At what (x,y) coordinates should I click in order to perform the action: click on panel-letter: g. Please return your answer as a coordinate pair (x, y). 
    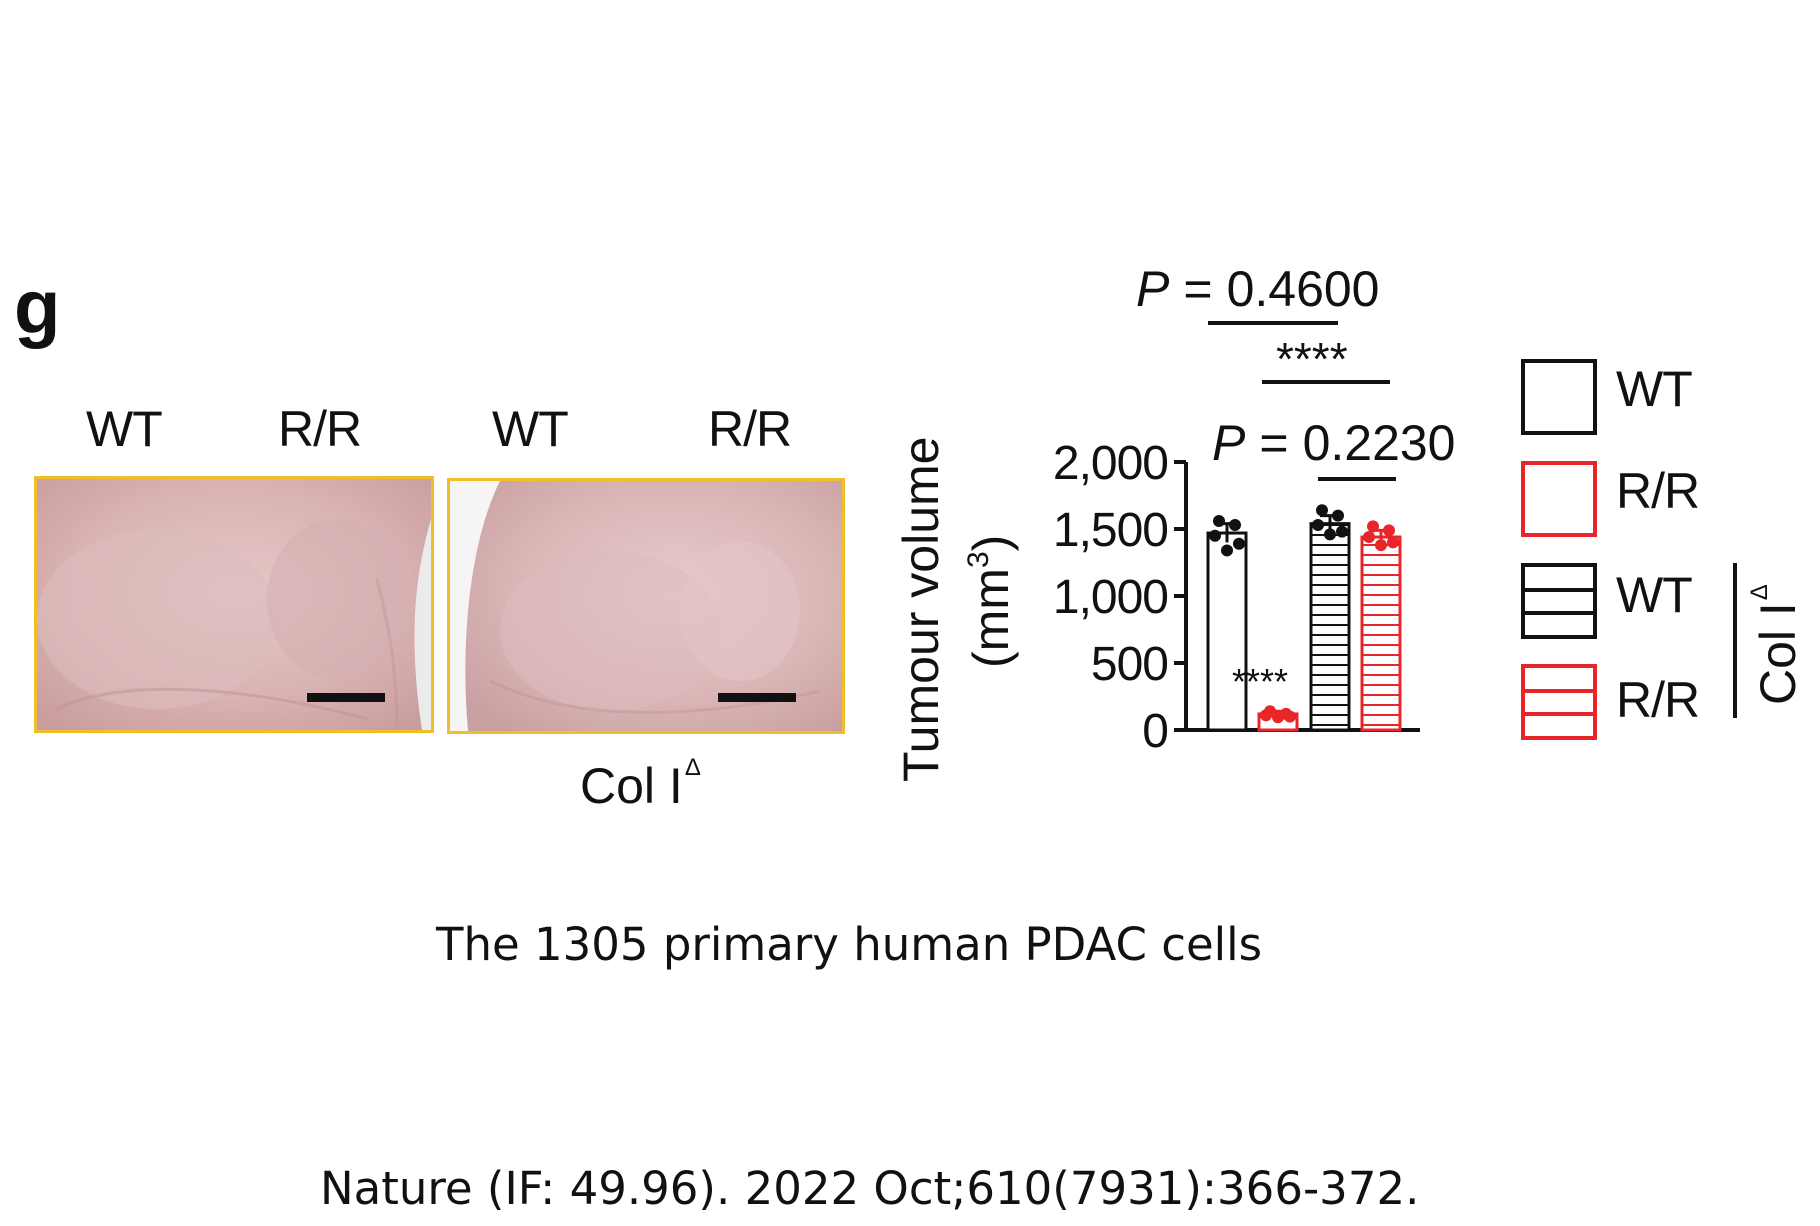
    Looking at the image, I should click on (37, 307).